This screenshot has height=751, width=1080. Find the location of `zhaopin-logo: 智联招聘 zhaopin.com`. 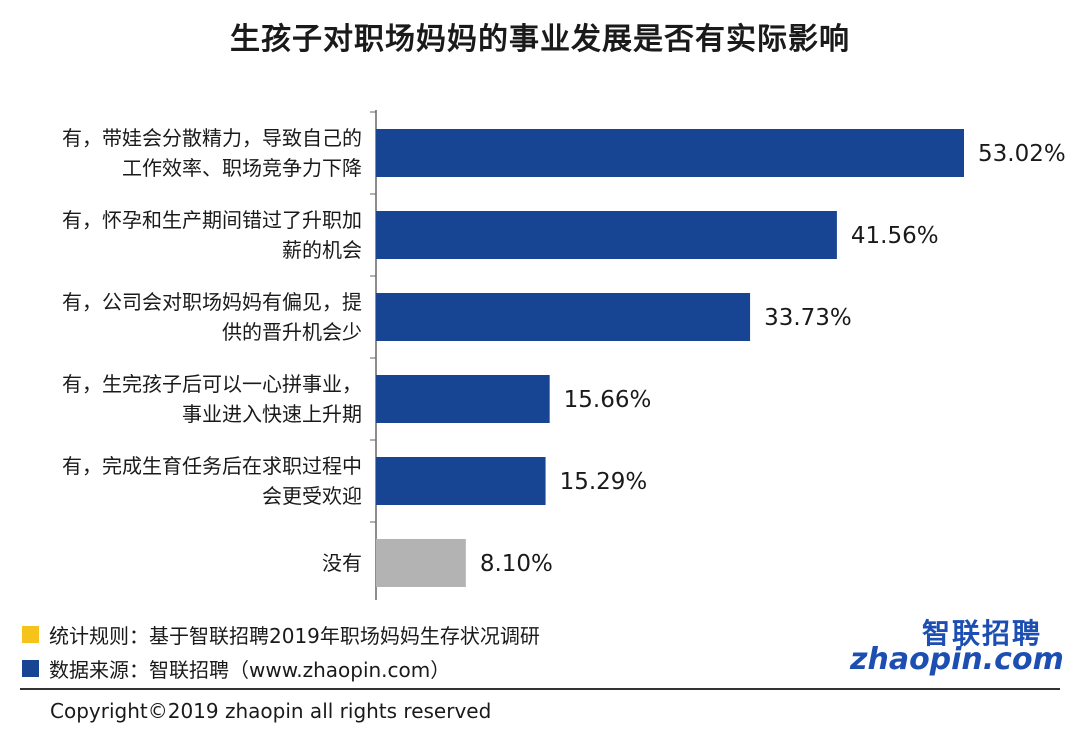

zhaopin-logo: 智联招聘 zhaopin.com is located at coordinates (957, 655).